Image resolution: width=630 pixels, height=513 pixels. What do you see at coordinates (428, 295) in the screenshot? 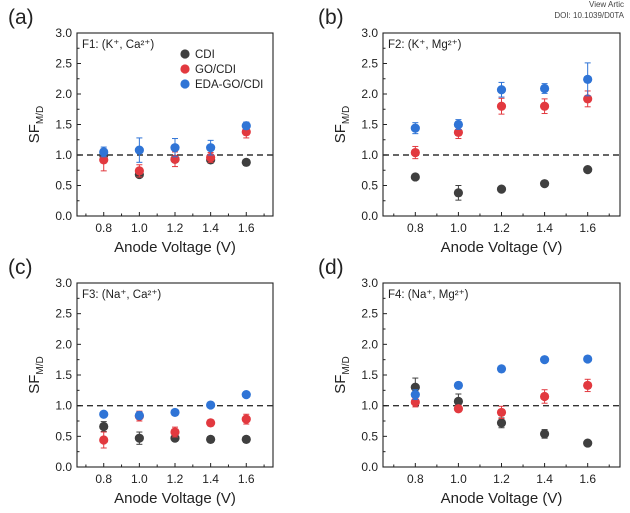
I see `panel-title: F4: (Na⁺, Mg²⁺)` at bounding box center [428, 295].